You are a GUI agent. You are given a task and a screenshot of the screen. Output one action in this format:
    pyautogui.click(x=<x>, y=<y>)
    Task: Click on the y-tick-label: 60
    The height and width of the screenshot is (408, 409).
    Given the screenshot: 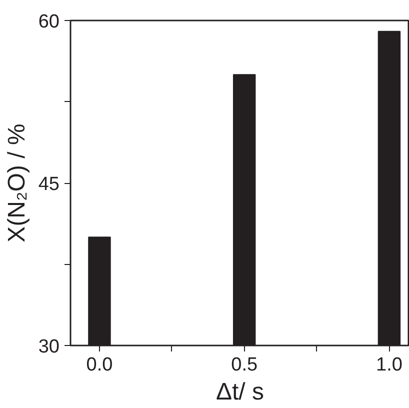 What is the action you would take?
    pyautogui.click(x=49, y=22)
    